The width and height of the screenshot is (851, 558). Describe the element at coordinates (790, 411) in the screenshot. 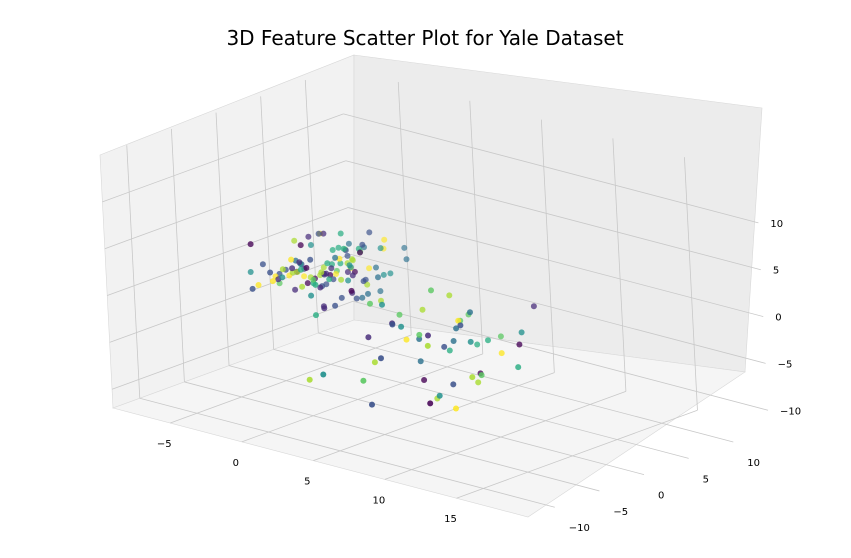

I see `z-tick-label: −10` at that location.